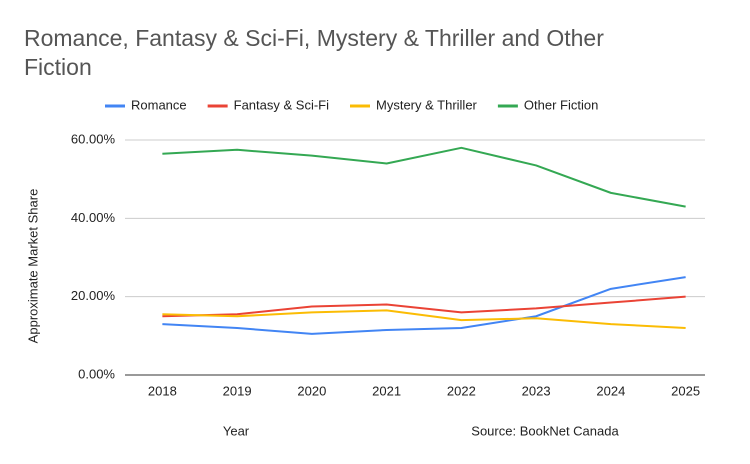  What do you see at coordinates (610, 390) in the screenshot?
I see `x-tick-label: 2024` at bounding box center [610, 390].